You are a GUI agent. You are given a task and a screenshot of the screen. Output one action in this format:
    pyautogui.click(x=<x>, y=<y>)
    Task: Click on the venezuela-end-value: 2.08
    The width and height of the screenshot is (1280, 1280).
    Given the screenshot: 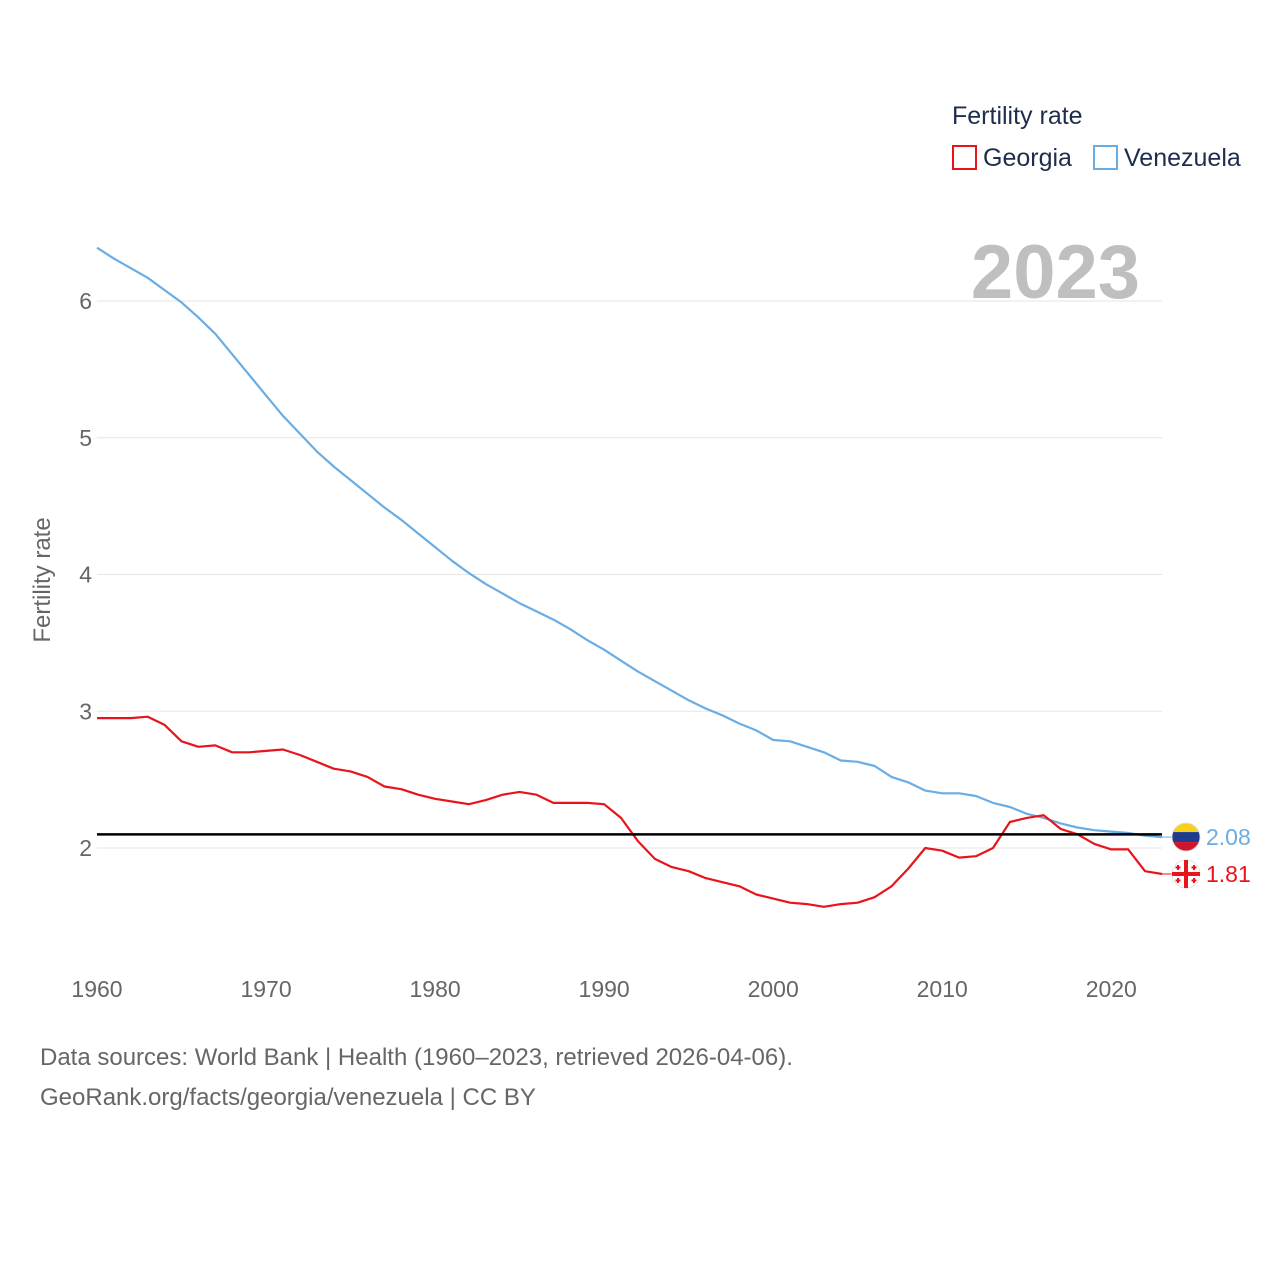 What is the action you would take?
    pyautogui.click(x=1228, y=837)
    